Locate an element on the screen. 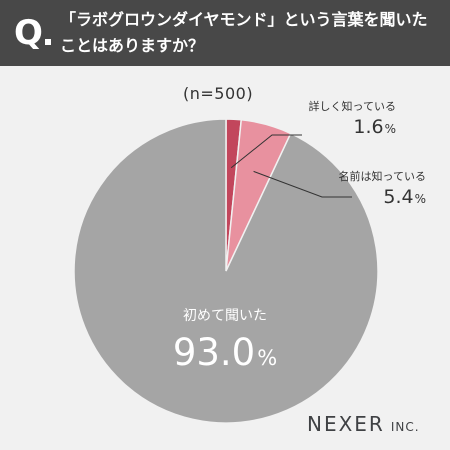 This screenshot has width=450, height=450. annotation-name-known: 名前は知っている 5.4% is located at coordinates (378, 188).